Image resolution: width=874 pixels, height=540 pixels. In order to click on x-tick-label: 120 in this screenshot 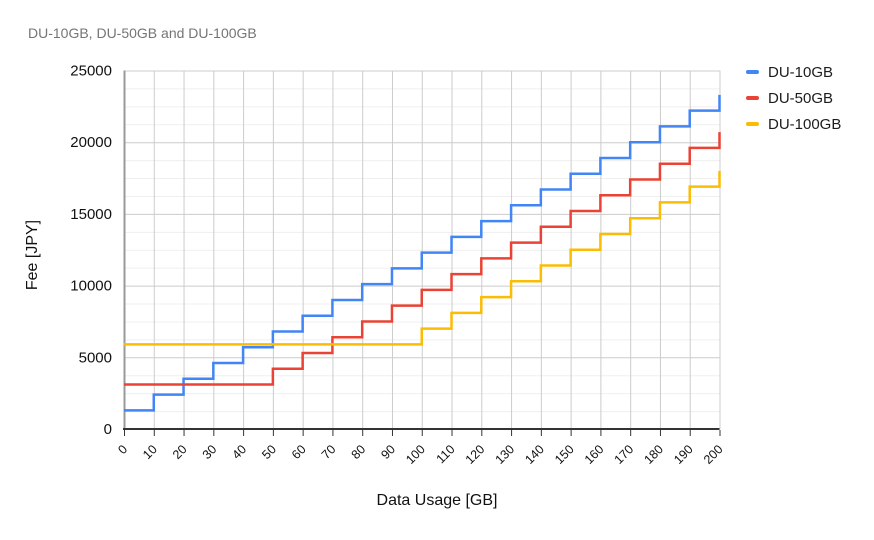, I will do `click(475, 454)`.